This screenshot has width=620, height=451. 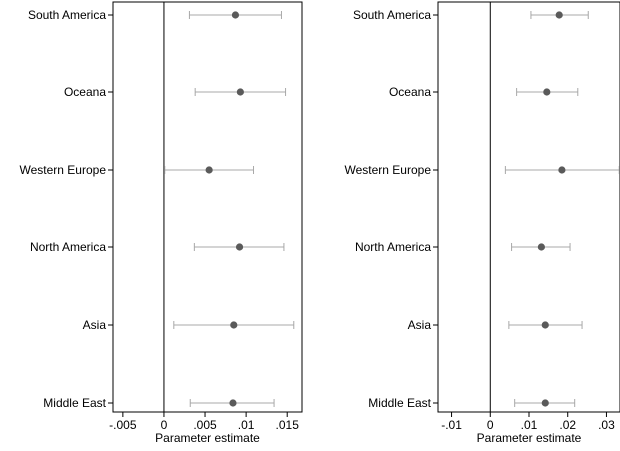 What do you see at coordinates (205, 425) in the screenshot?
I see `x-tick-label: .005` at bounding box center [205, 425].